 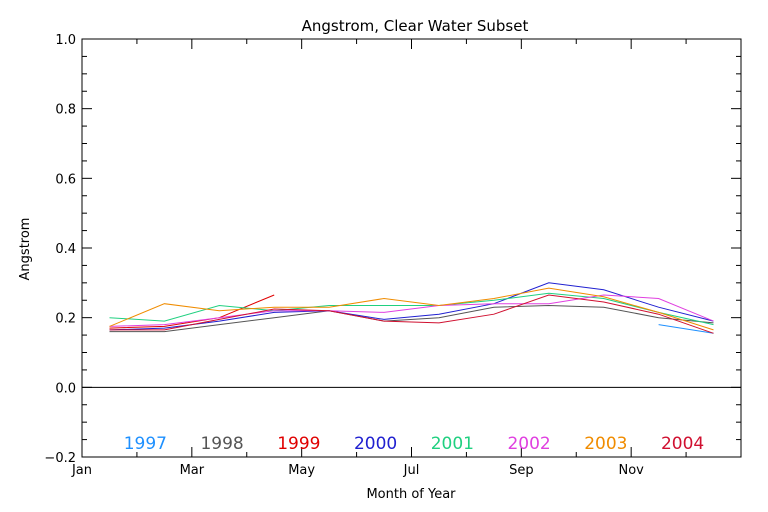 I want to click on x-tick-label: Sep, so click(x=521, y=470).